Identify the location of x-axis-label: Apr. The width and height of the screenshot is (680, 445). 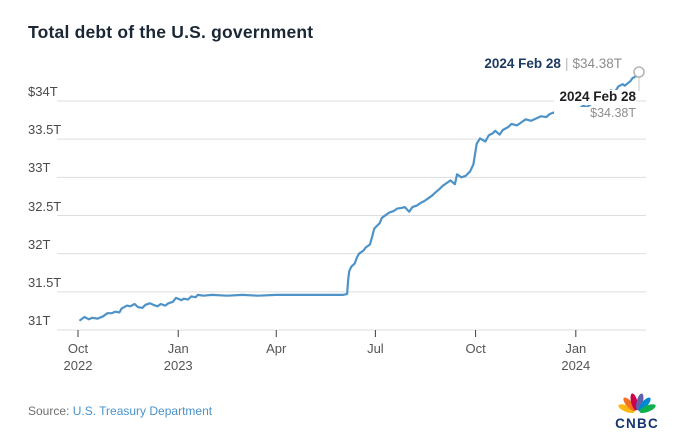
(276, 348).